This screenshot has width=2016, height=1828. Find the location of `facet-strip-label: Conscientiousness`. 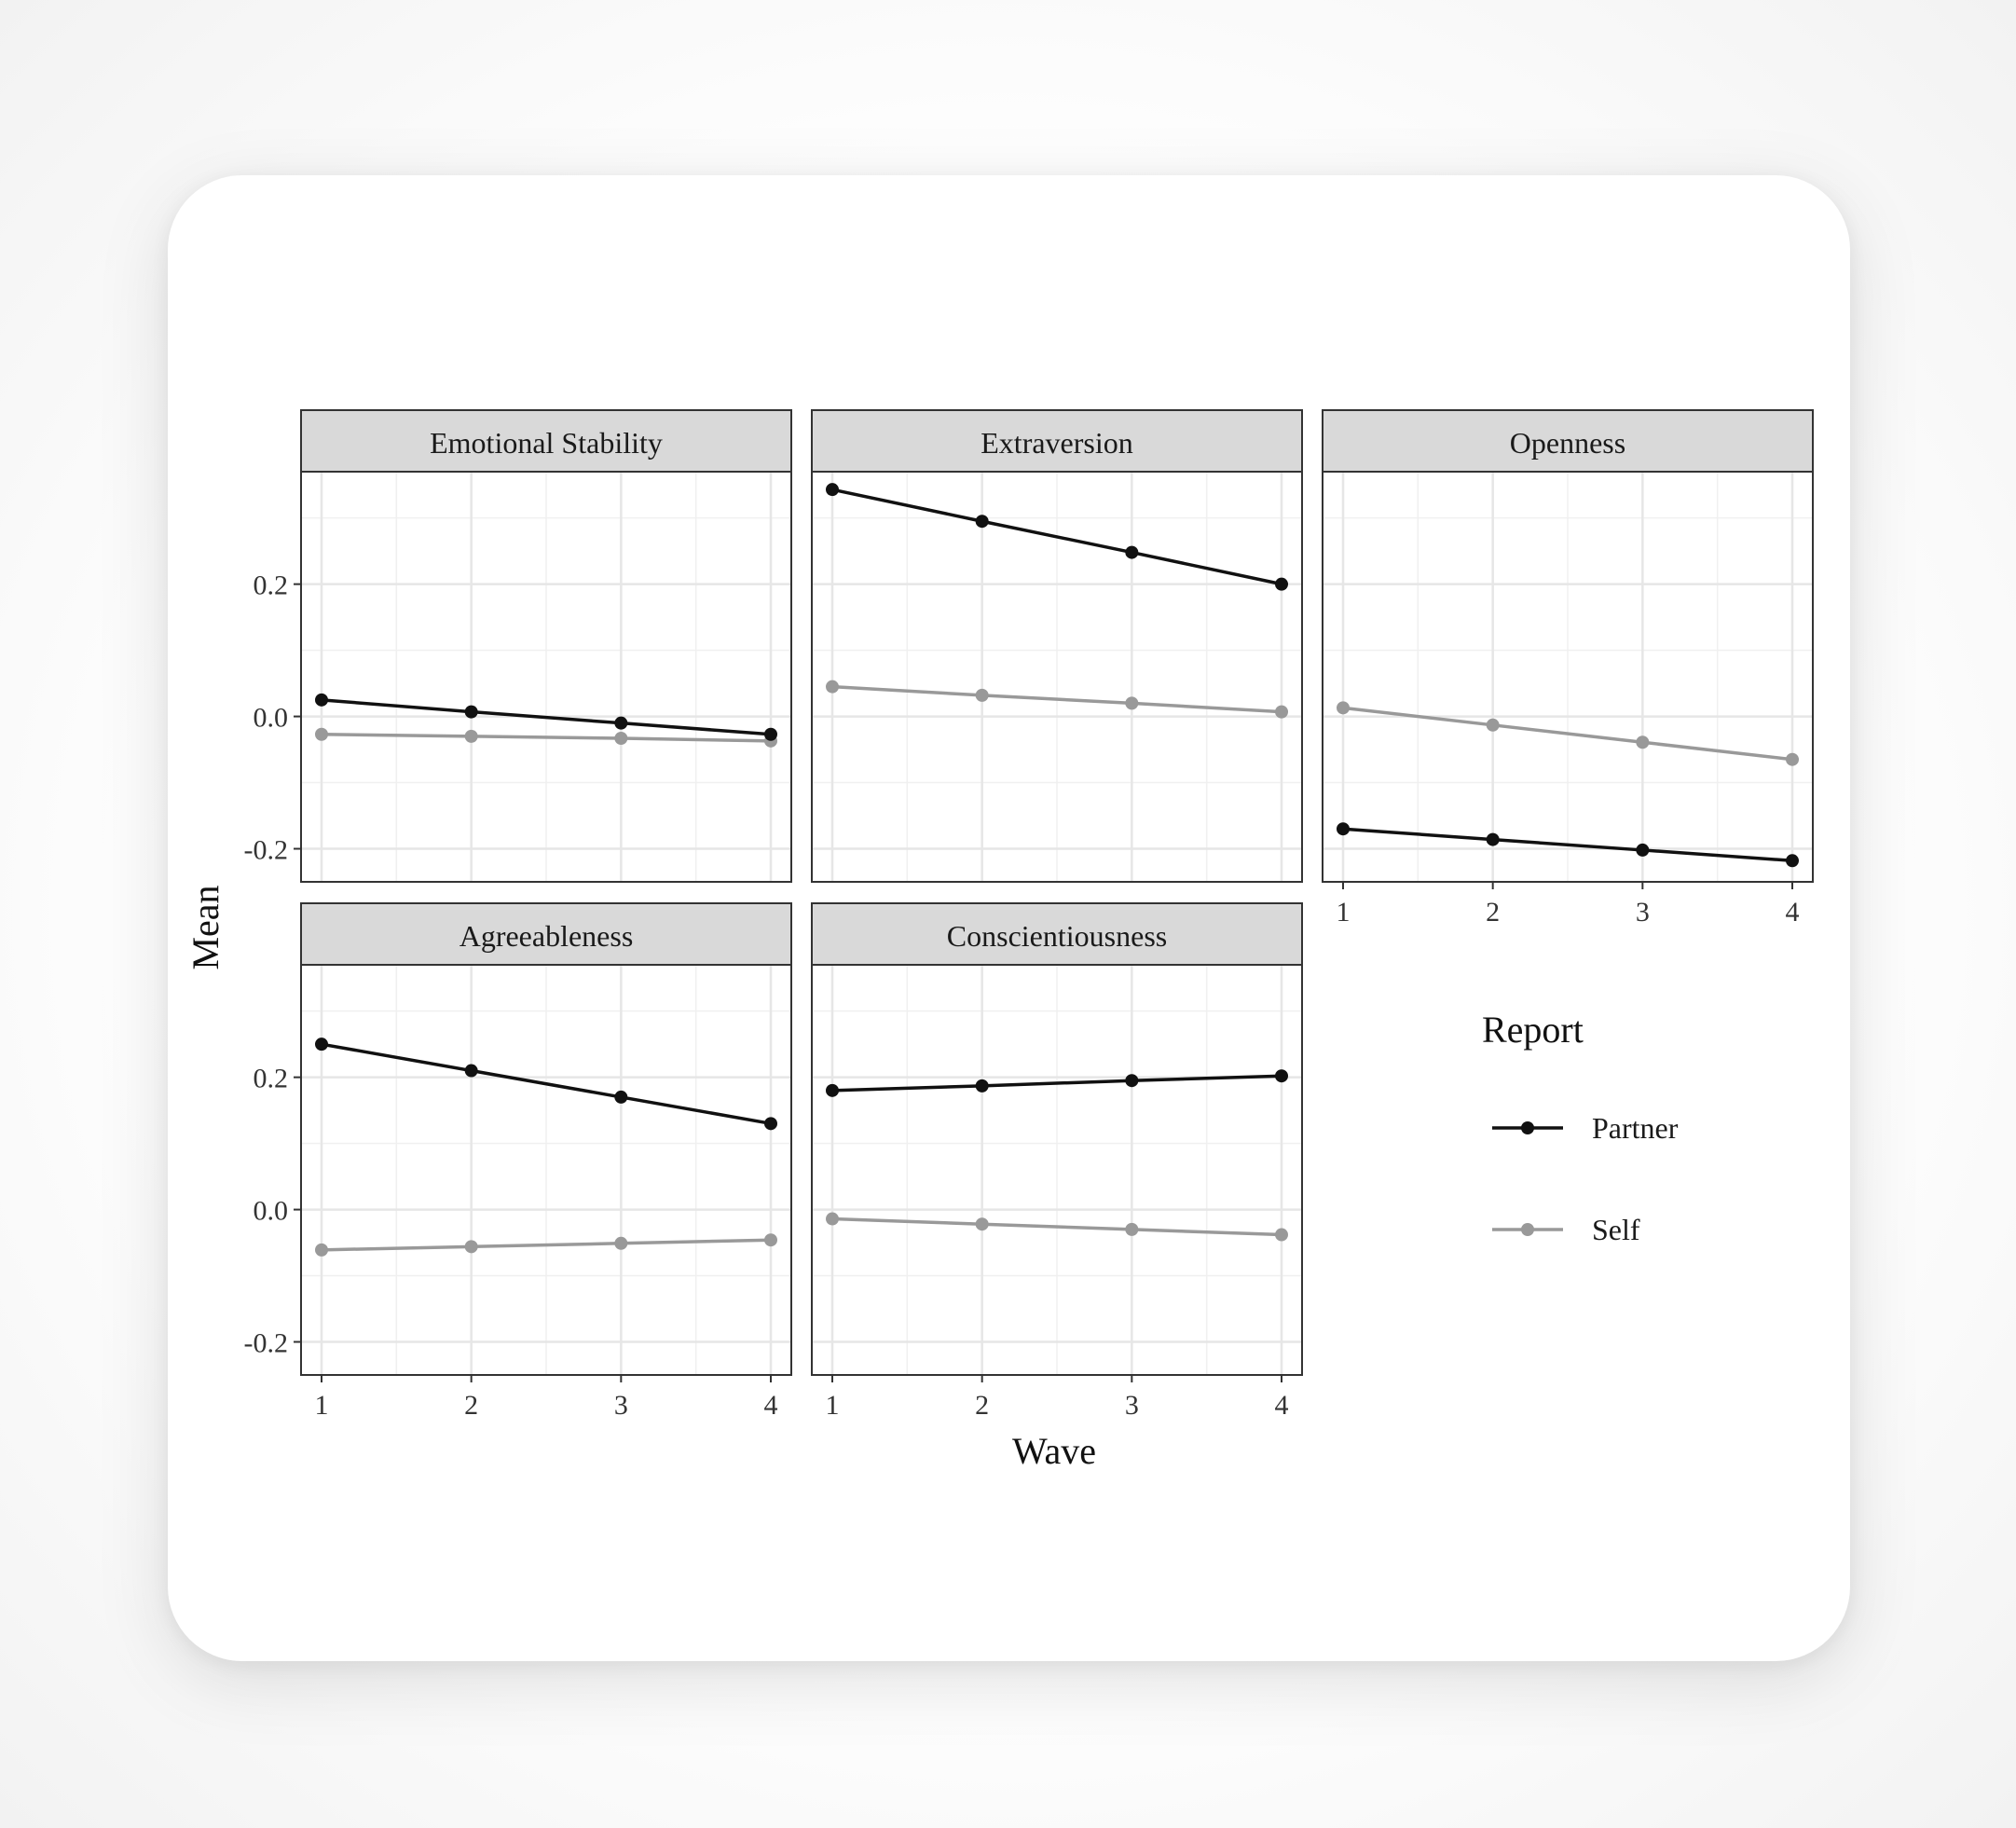

facet-strip-label: Conscientiousness is located at coordinates (1057, 936).